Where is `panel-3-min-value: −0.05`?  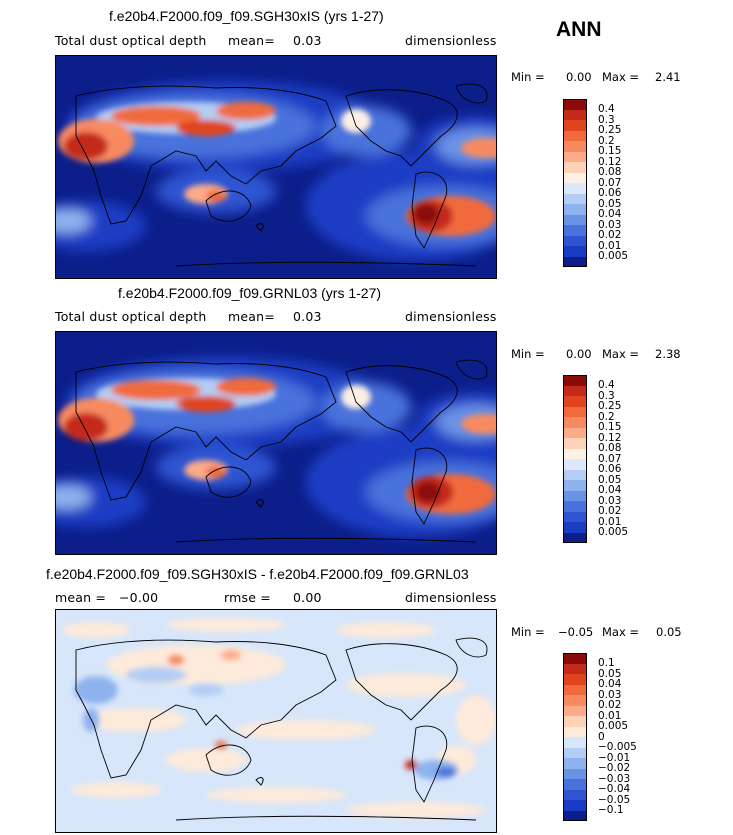
panel-3-min-value: −0.05 is located at coordinates (576, 632).